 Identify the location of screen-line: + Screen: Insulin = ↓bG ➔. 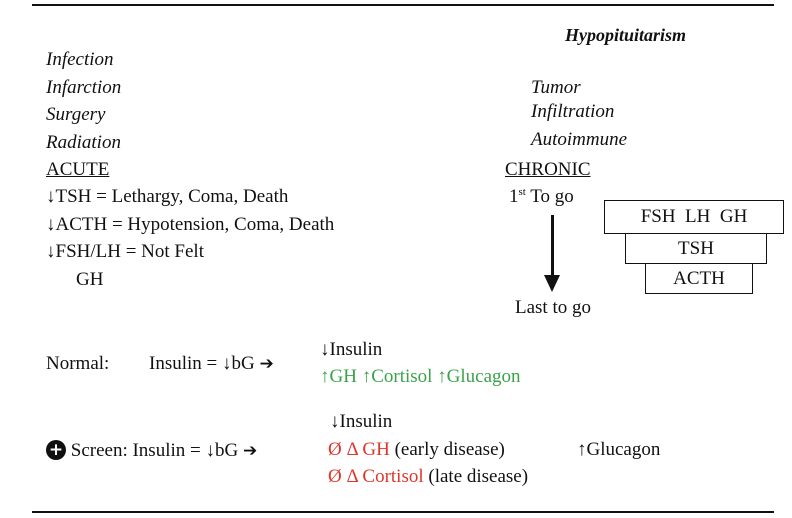
(151, 450).